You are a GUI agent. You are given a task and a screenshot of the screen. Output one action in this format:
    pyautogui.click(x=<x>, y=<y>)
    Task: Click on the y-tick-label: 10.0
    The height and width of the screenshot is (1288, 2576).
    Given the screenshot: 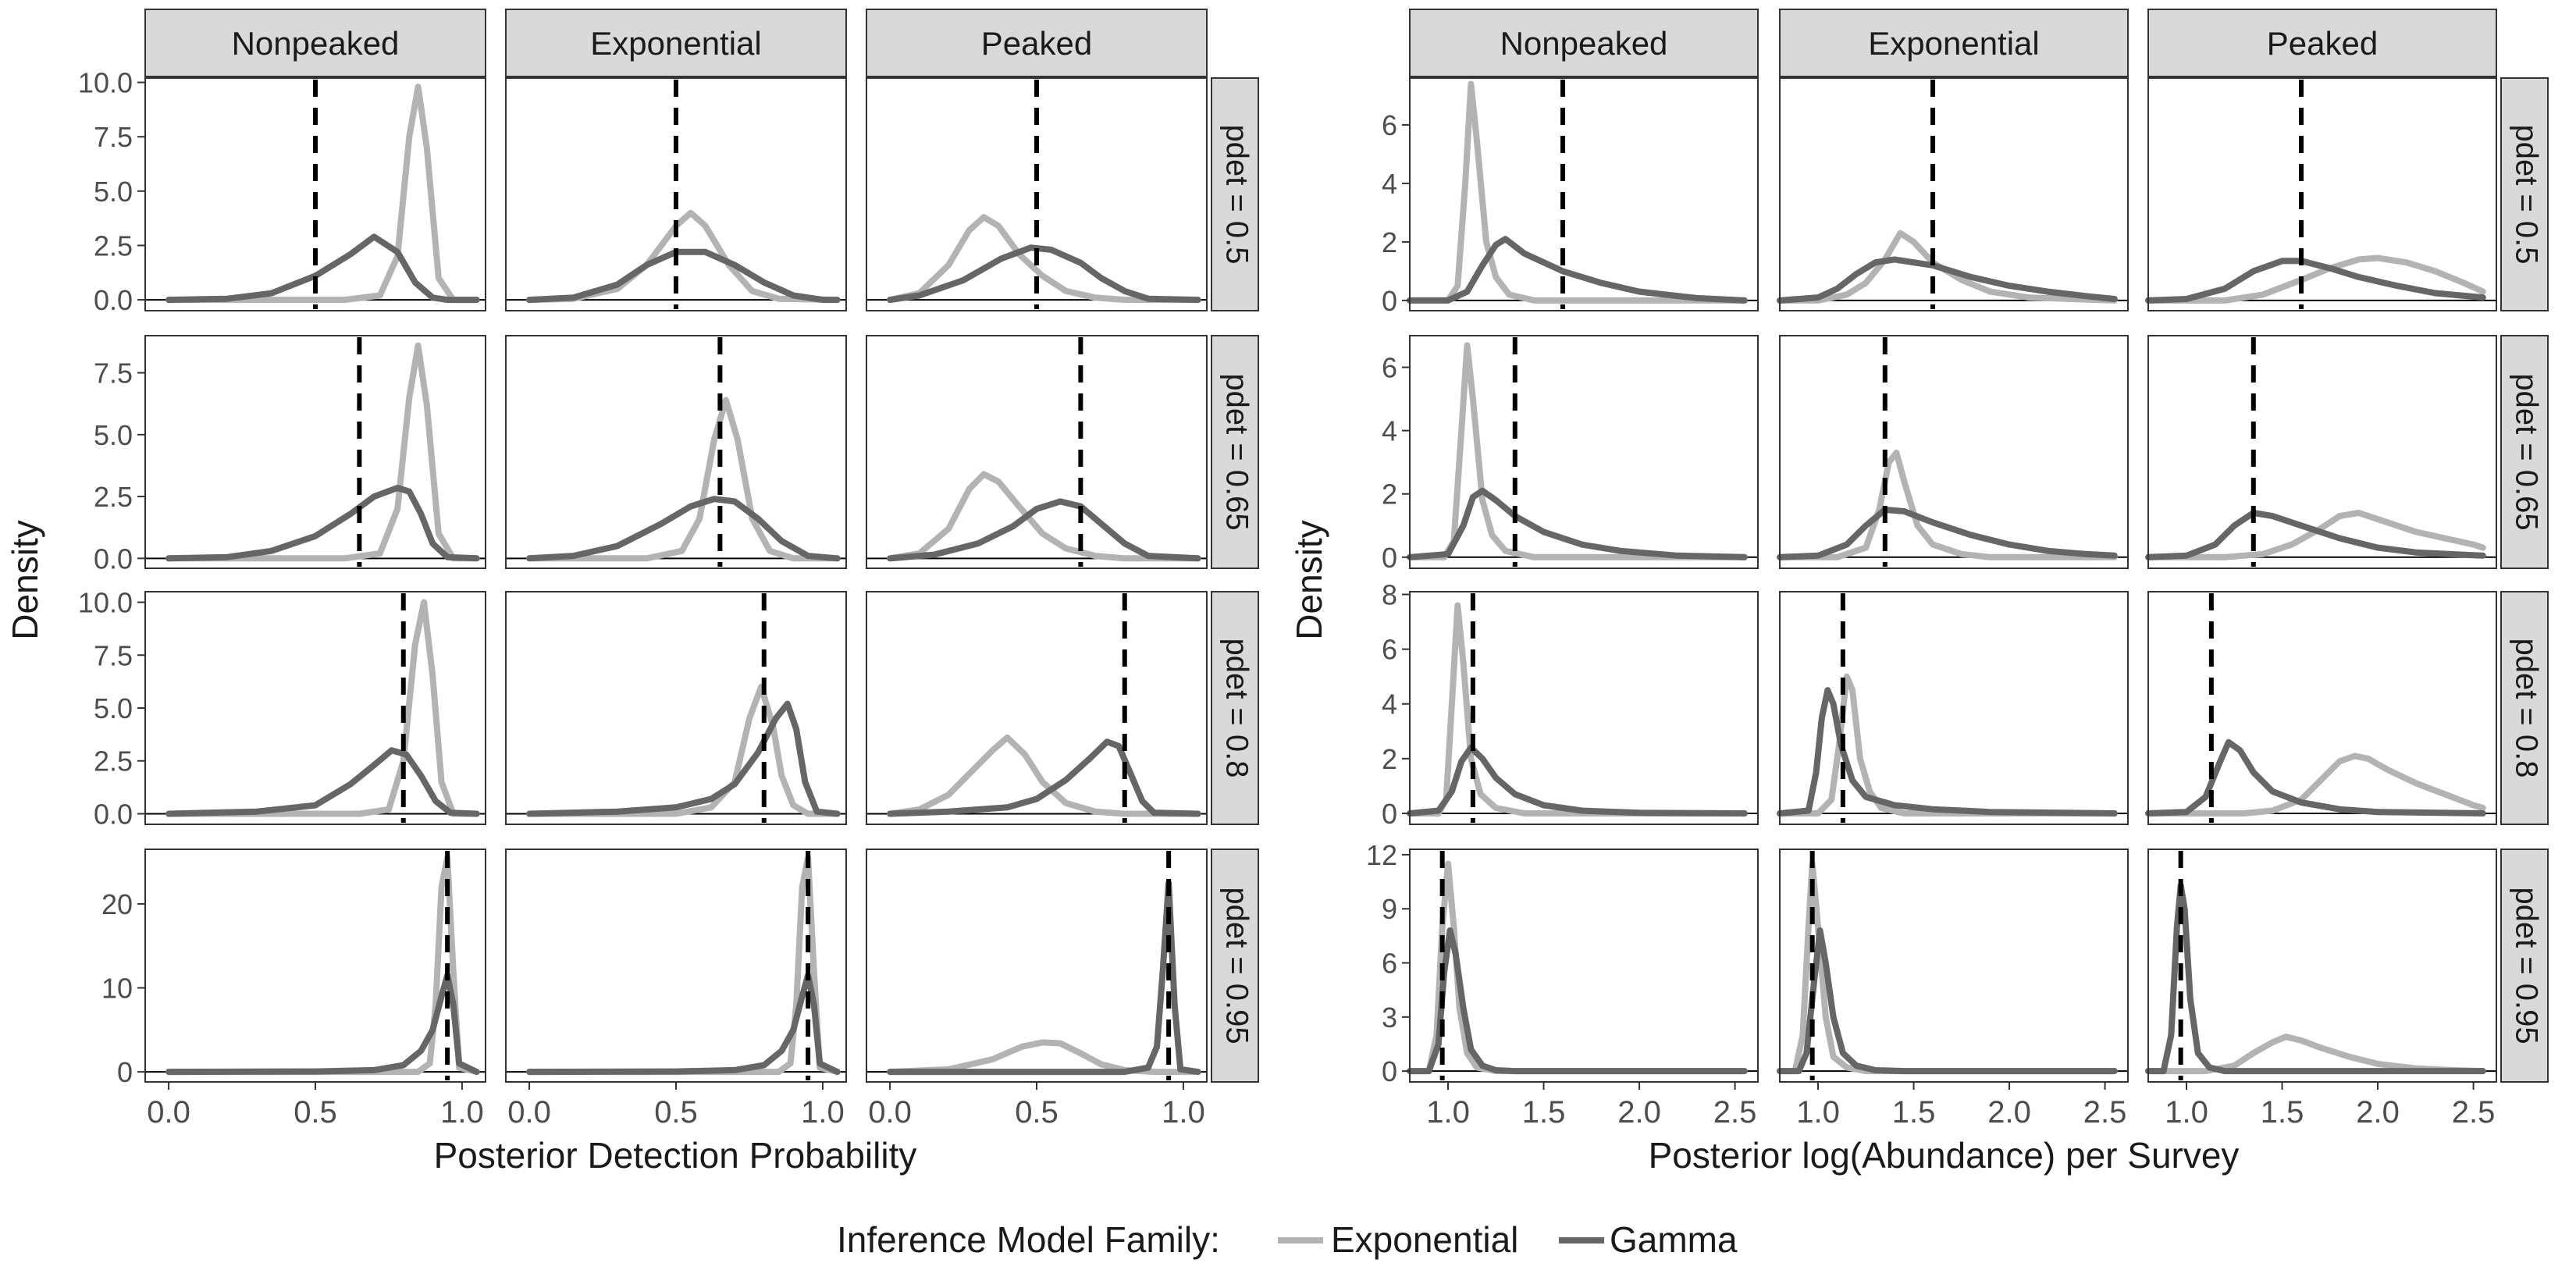 What is the action you would take?
    pyautogui.click(x=105, y=83)
    